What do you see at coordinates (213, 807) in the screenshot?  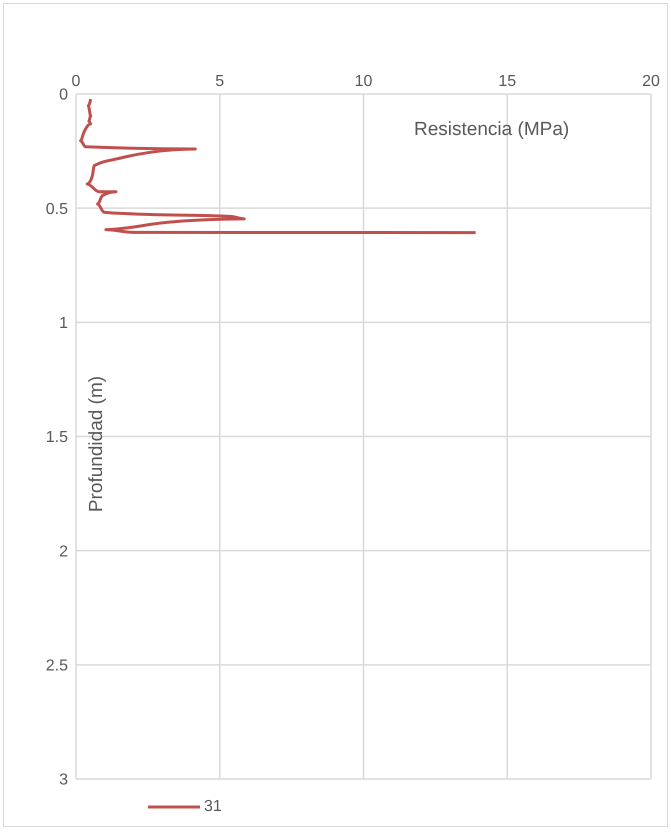 I see `legend-label: 31` at bounding box center [213, 807].